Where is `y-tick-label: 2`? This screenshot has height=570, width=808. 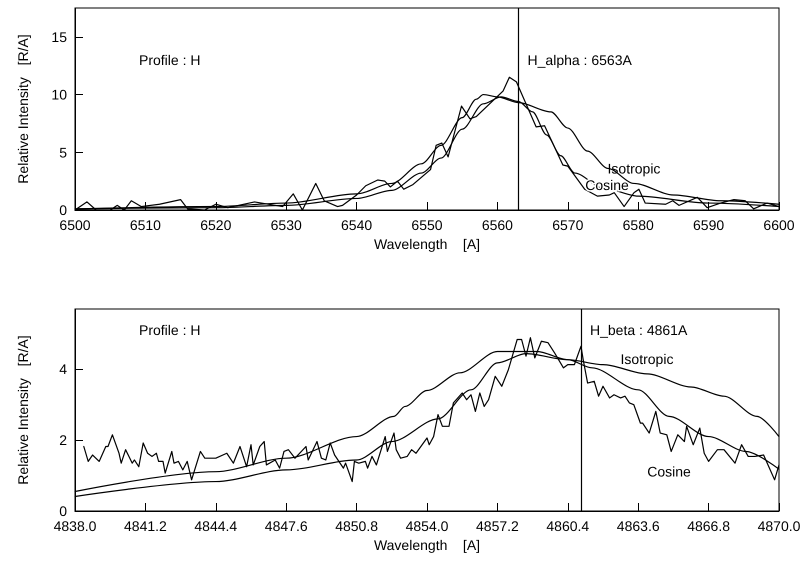
y-tick-label: 2 is located at coordinates (63, 440).